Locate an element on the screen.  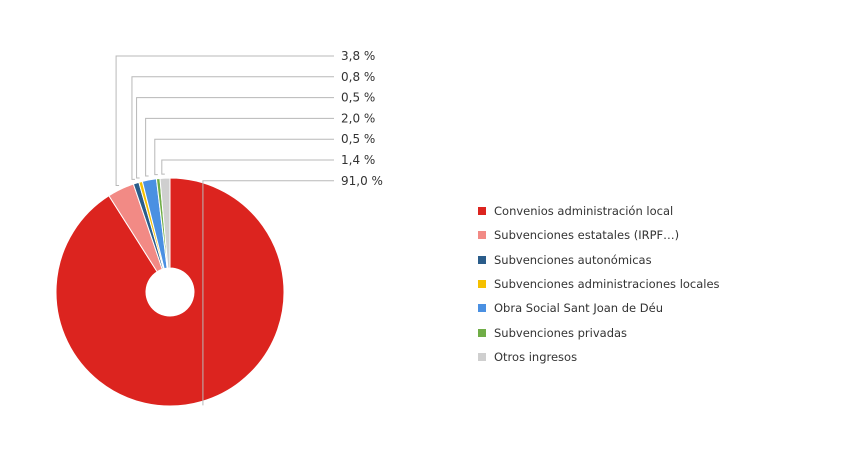
pie-slices is located at coordinates (170, 292).